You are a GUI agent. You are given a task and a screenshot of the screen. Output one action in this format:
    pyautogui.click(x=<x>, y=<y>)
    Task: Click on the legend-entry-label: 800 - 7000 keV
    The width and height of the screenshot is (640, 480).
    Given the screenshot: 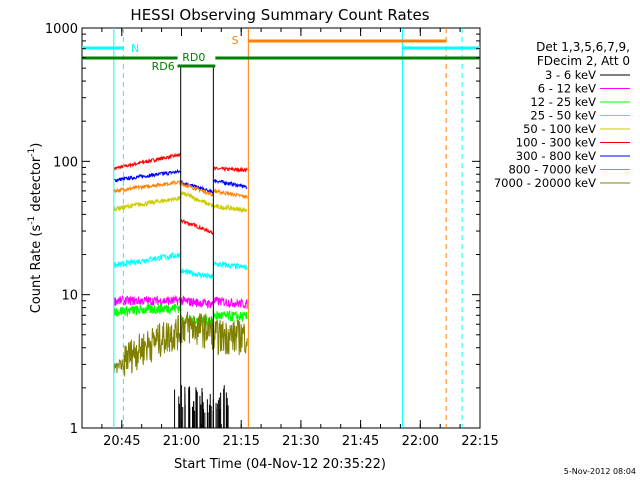 What is the action you would take?
    pyautogui.click(x=552, y=170)
    